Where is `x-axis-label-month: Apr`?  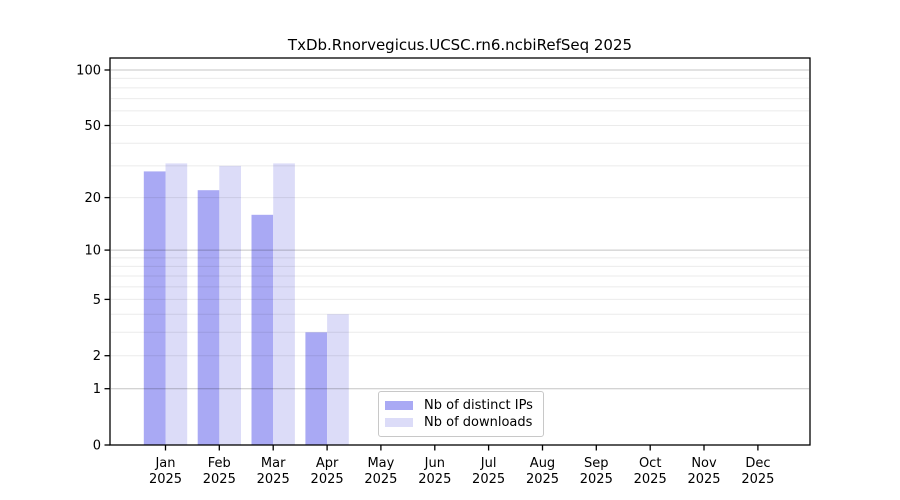
x-axis-label-month: Apr is located at coordinates (327, 463).